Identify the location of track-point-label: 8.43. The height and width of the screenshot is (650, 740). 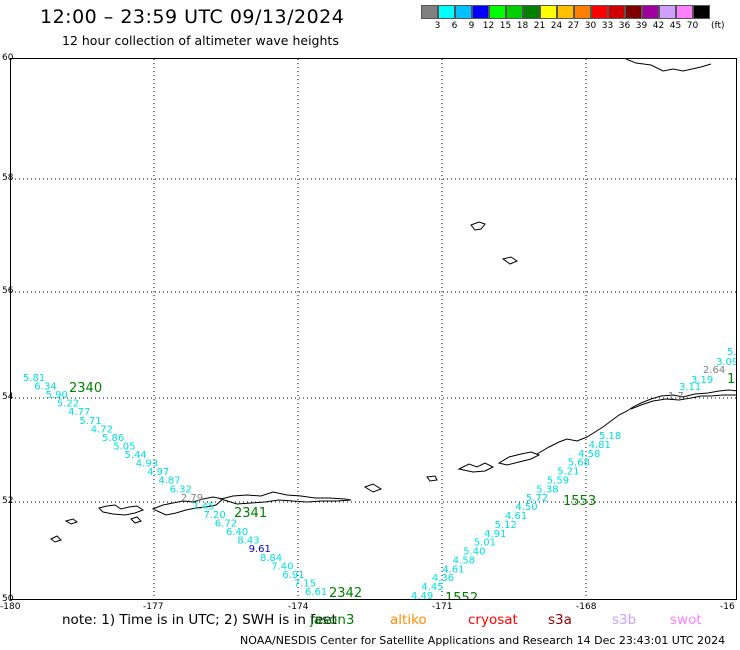
(248, 541).